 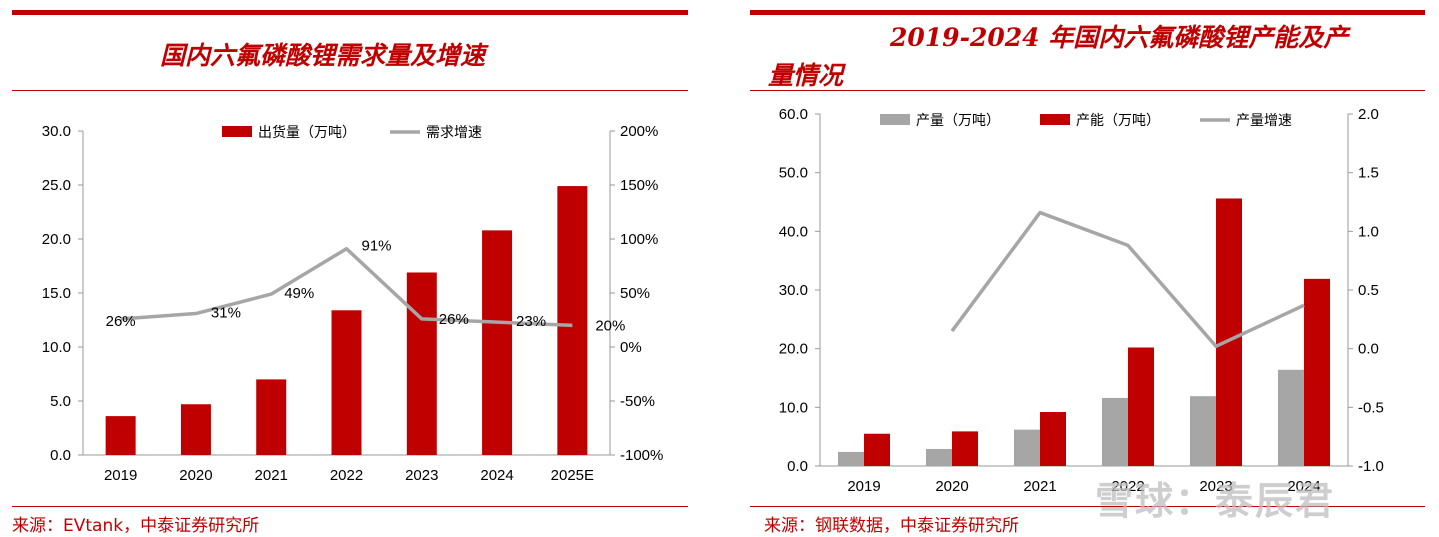 What do you see at coordinates (1368, 231) in the screenshot?
I see `right-y-tick-label: 1.0` at bounding box center [1368, 231].